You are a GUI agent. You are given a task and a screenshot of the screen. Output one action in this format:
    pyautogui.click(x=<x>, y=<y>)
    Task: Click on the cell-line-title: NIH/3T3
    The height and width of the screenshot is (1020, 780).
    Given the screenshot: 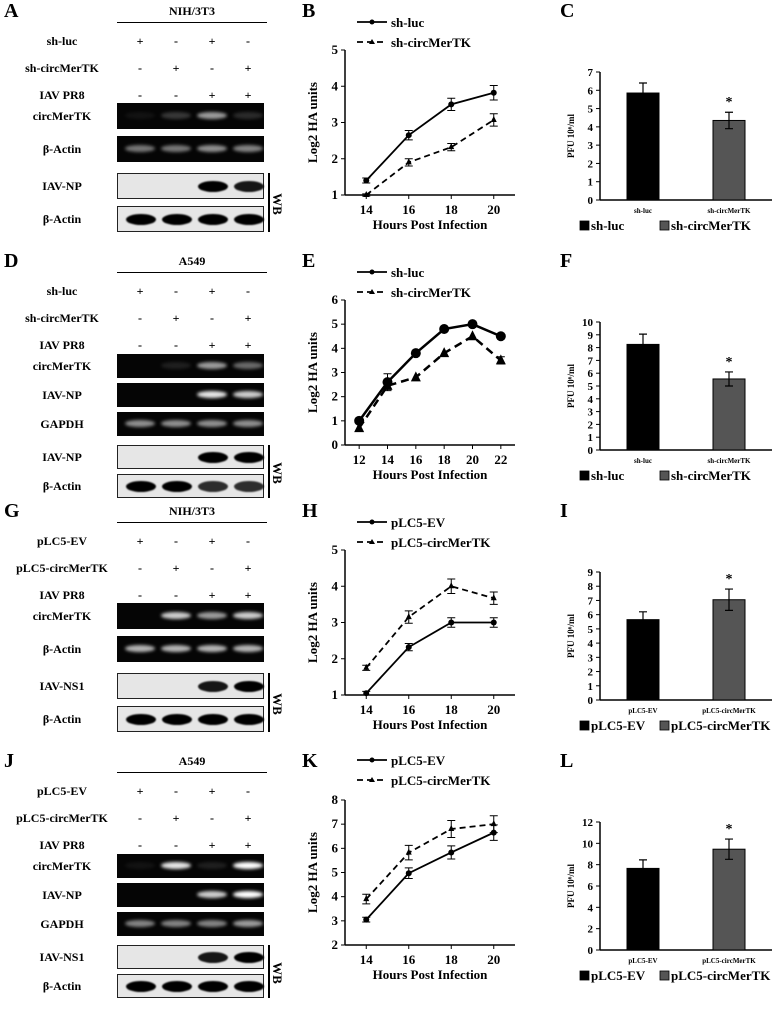 What is the action you would take?
    pyautogui.click(x=191, y=511)
    